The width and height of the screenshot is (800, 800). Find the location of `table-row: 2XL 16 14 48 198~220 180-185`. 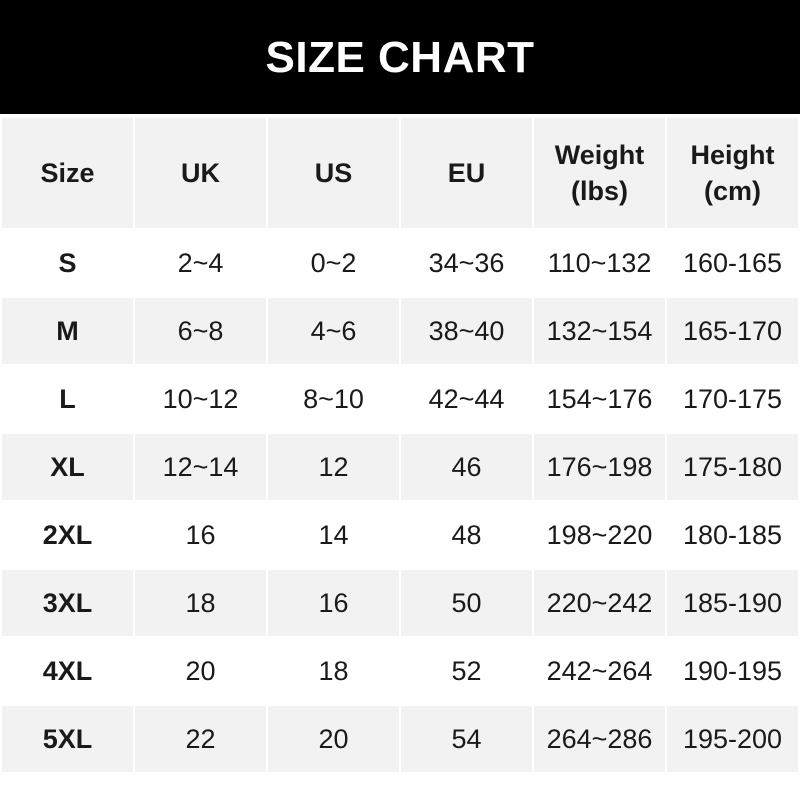

table-row: 2XL 16 14 48 198~220 180-185 is located at coordinates (400, 535).